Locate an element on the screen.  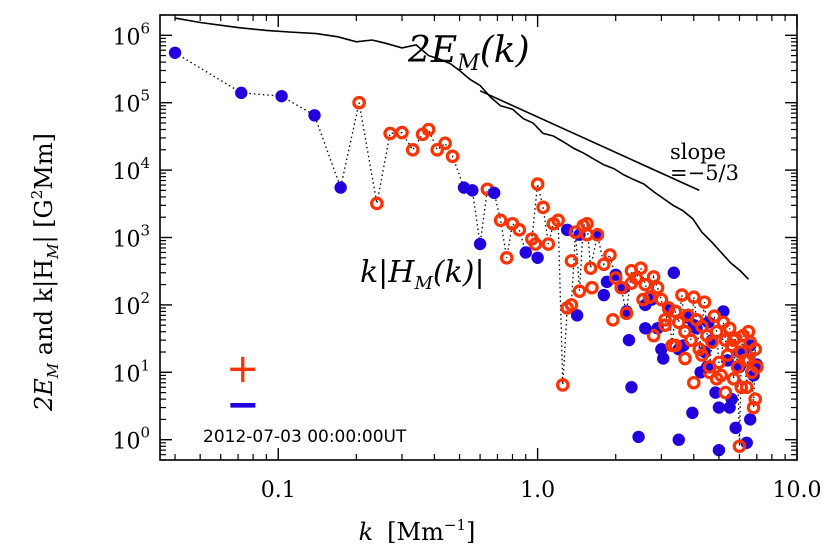
slope-reference-line is located at coordinates (589, 141).